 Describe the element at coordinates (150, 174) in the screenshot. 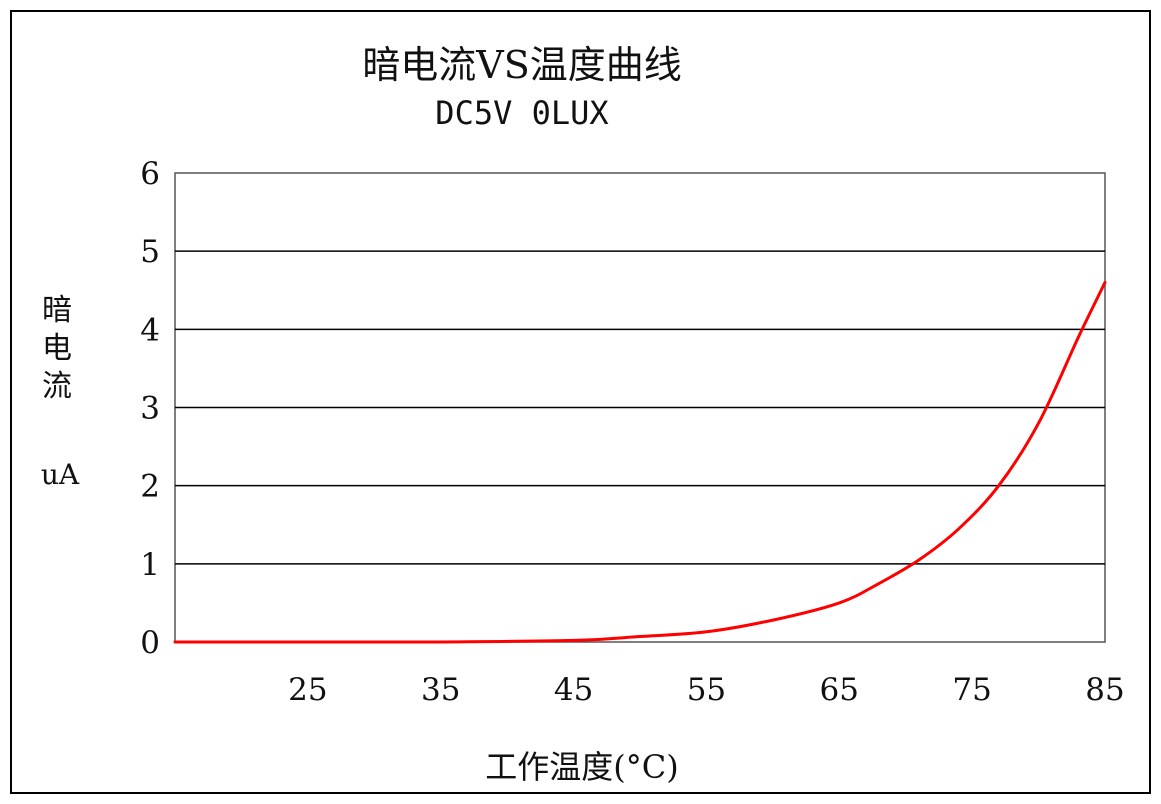

I see `y-tick-label: 6` at that location.